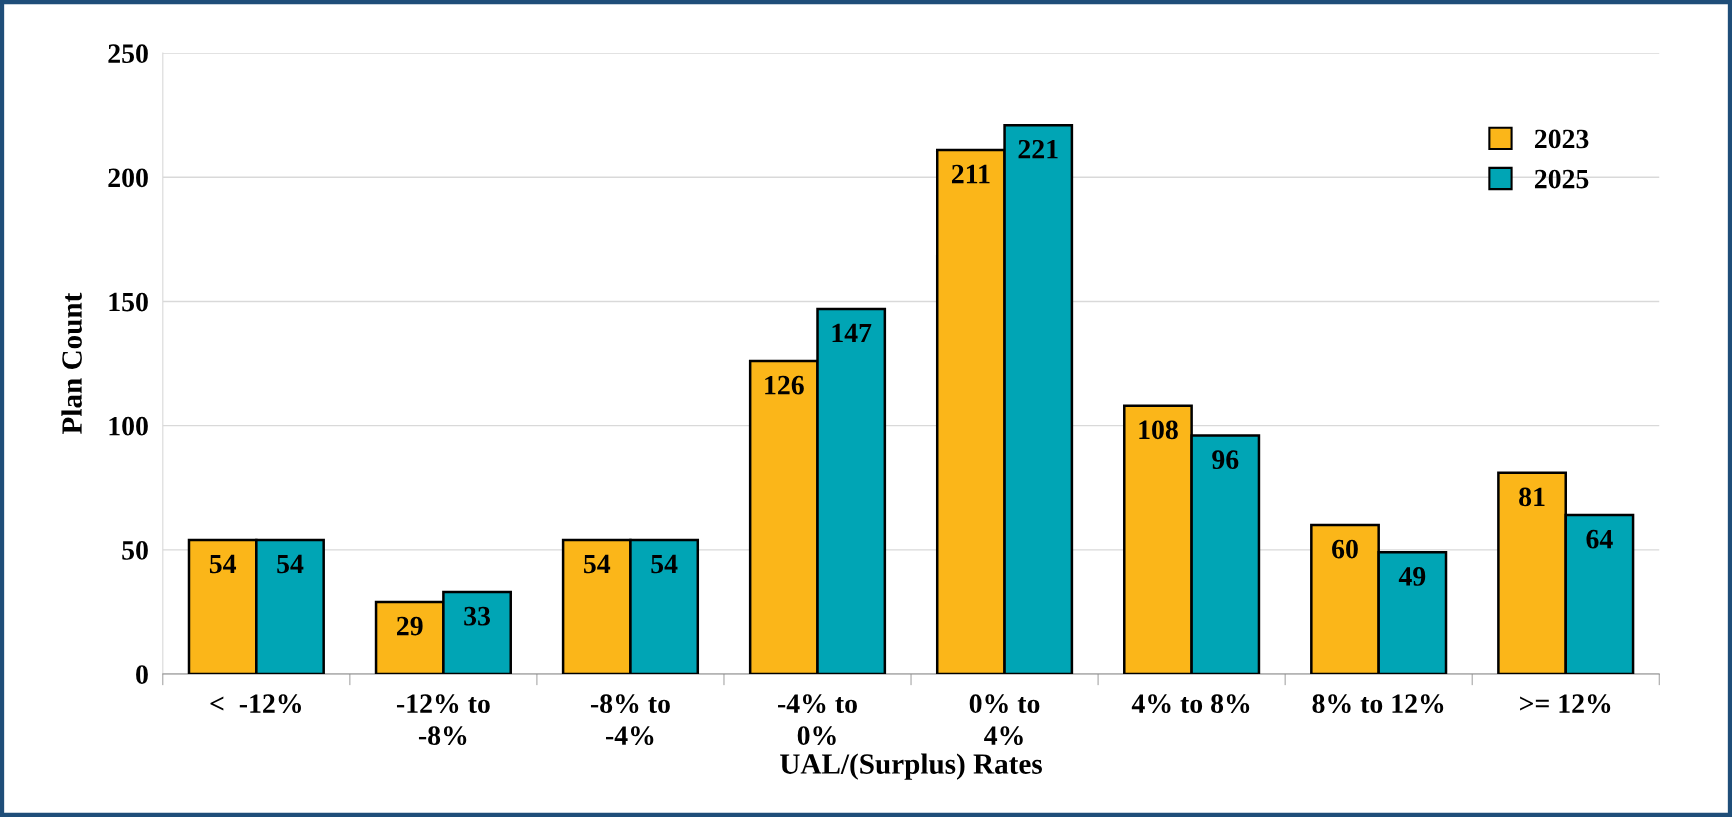 Image resolution: width=1732 pixels, height=817 pixels. I want to click on x-tick-label: >= 12%, so click(1565, 704).